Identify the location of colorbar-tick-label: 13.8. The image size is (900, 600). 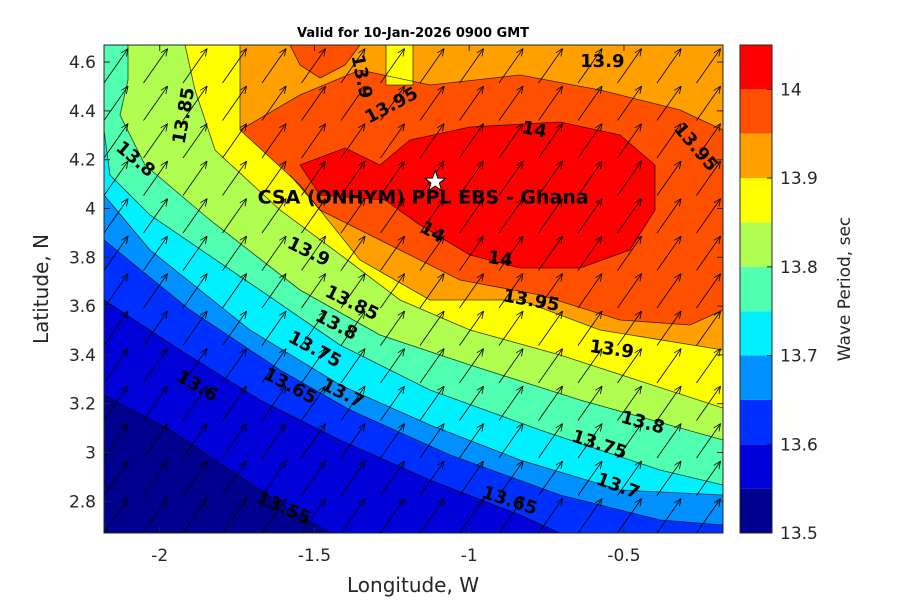
(799, 268).